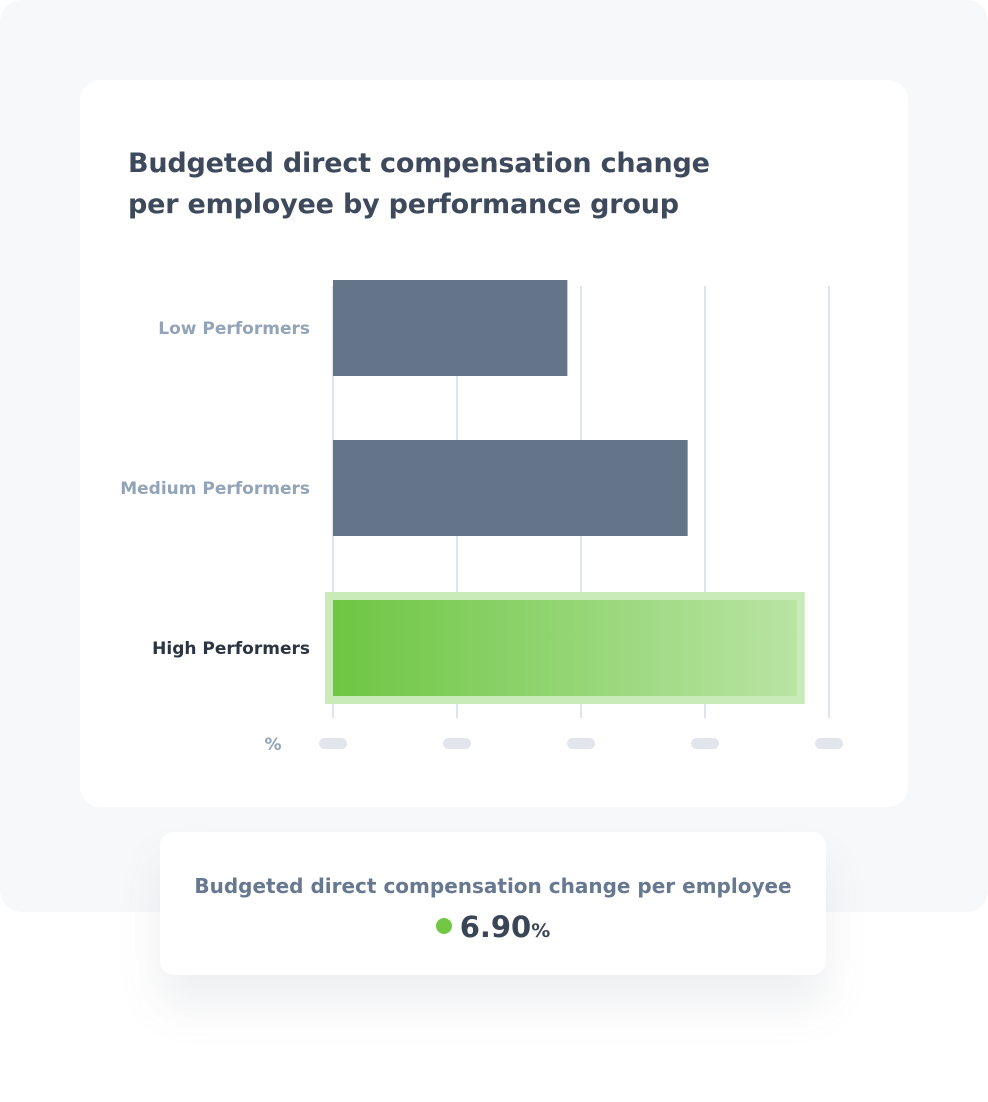 The image size is (988, 1102). I want to click on summary-value-row: 6.90%, so click(493, 927).